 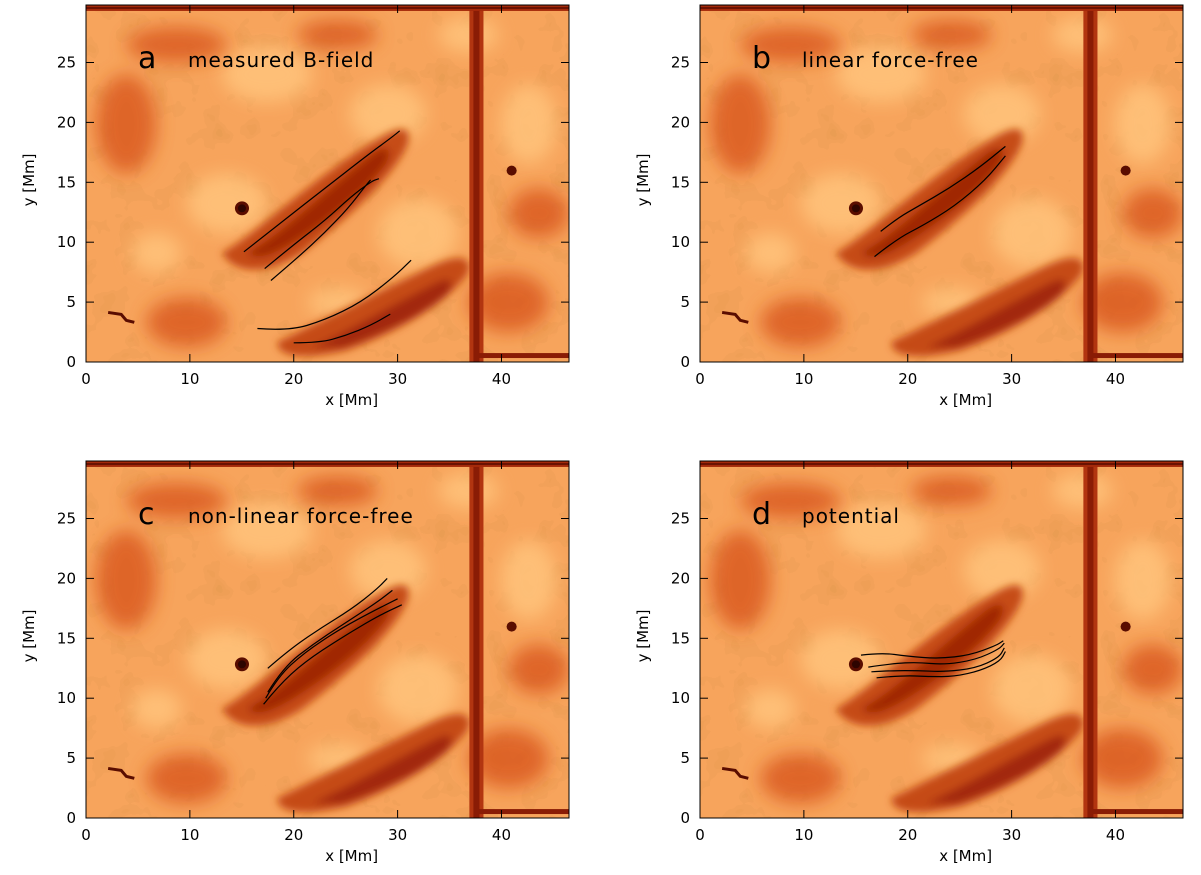 What do you see at coordinates (146, 514) in the screenshot?
I see `panel-letter: c` at bounding box center [146, 514].